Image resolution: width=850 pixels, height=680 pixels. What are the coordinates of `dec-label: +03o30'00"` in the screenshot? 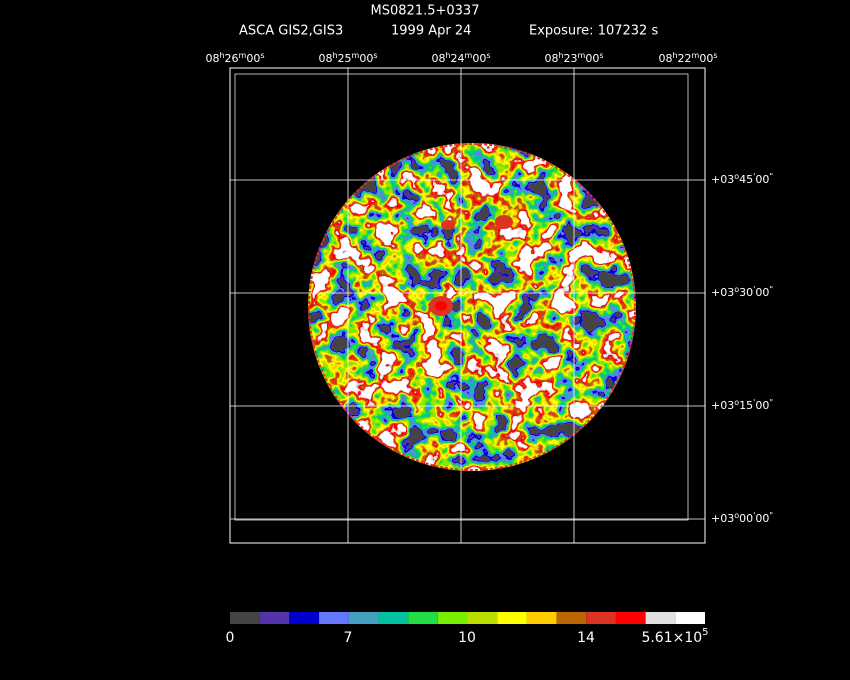 It's located at (742, 292).